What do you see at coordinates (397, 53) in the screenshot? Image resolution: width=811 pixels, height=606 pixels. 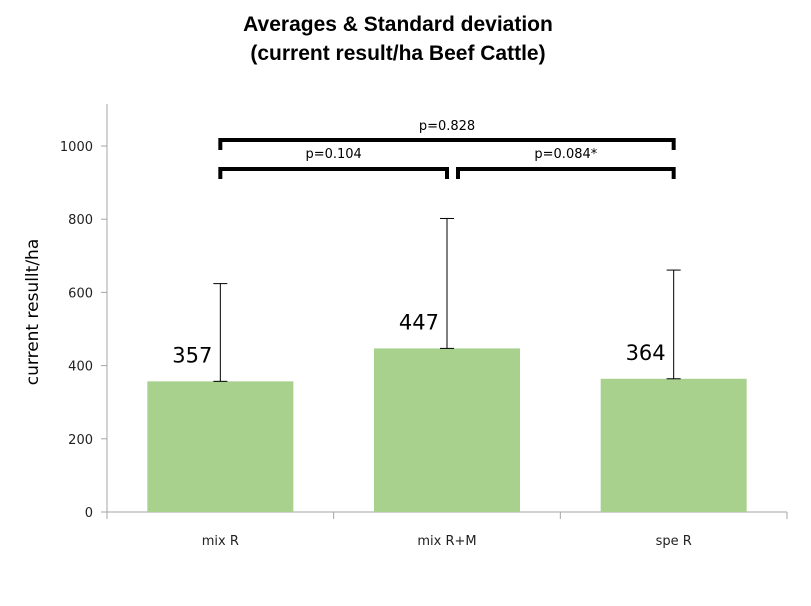 I see `chart-title-line2: (current result/ha Beef Cattle)` at bounding box center [397, 53].